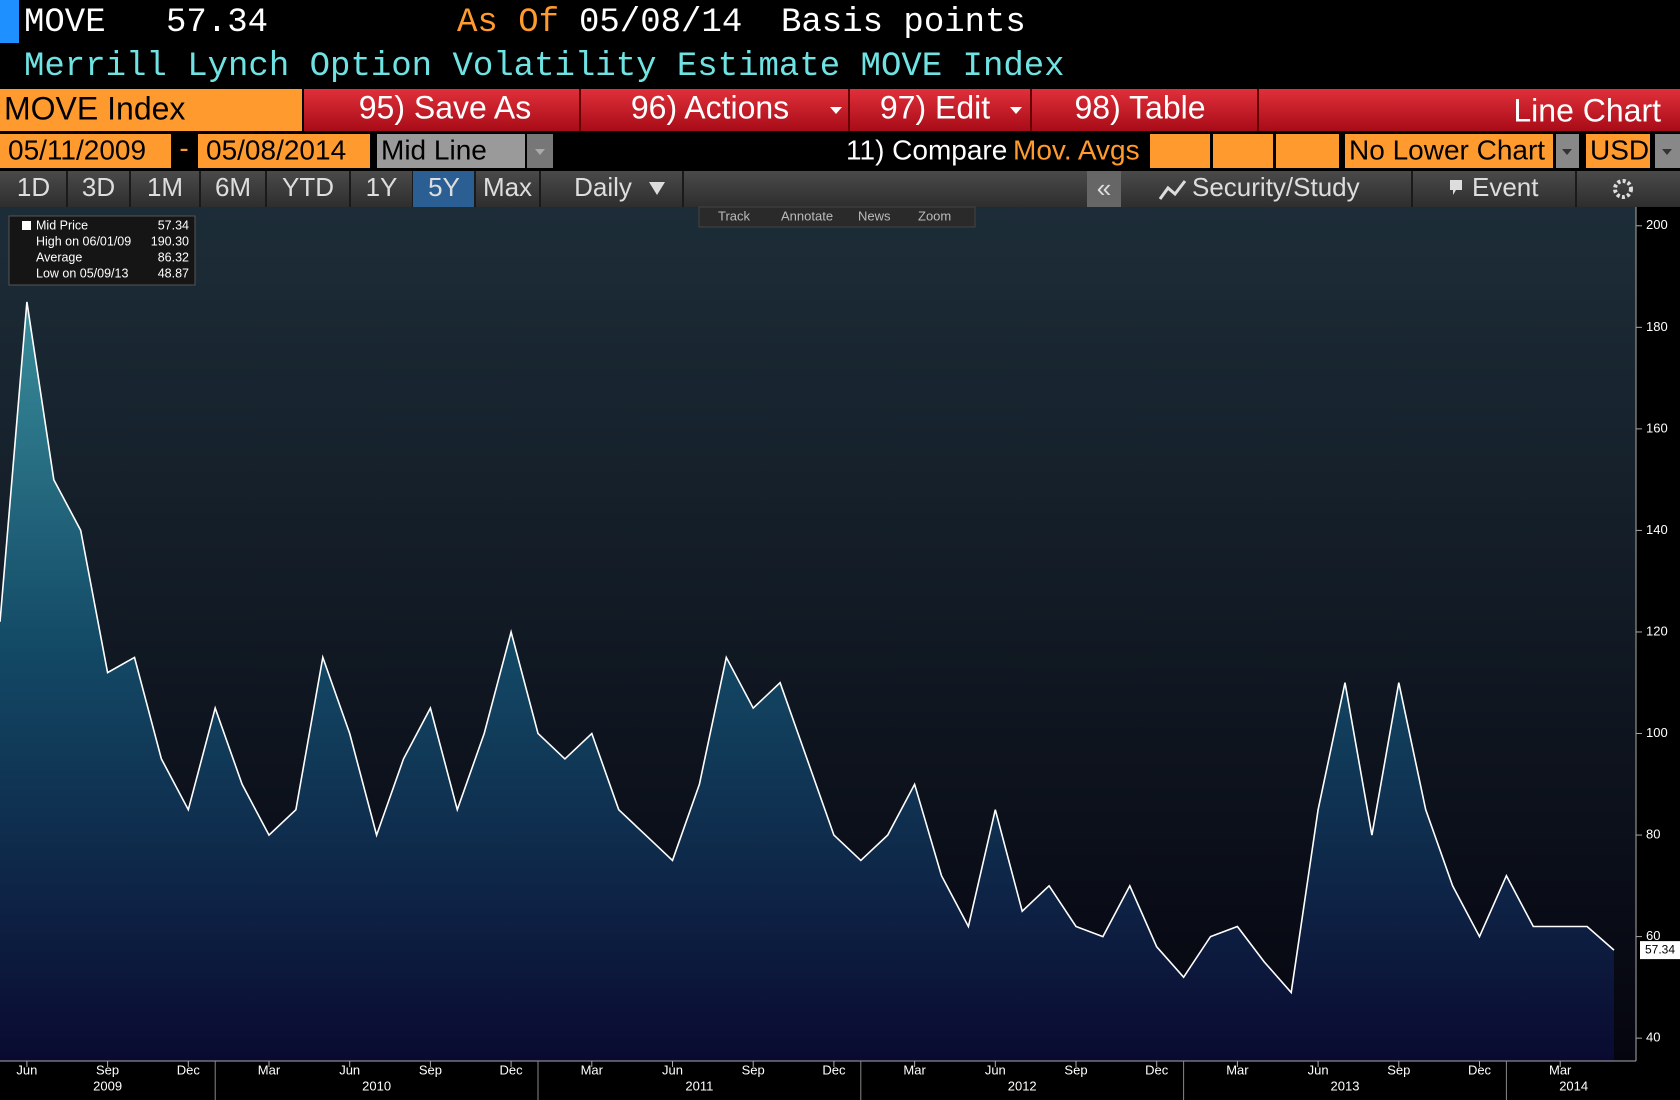  I want to click on currency: USD, so click(1619, 149).